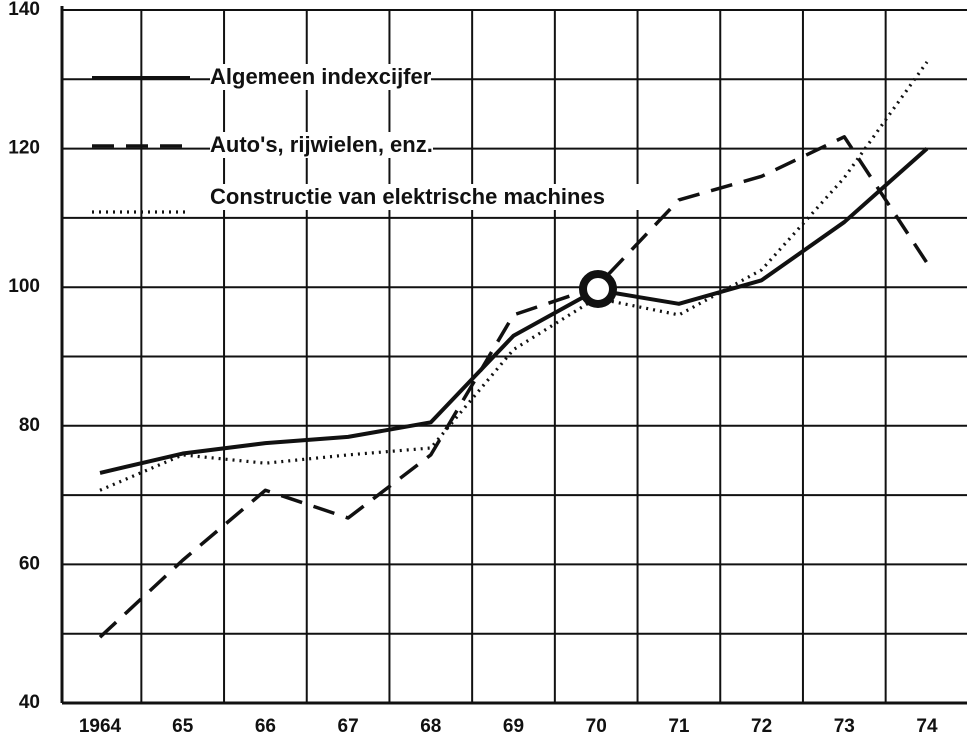  Describe the element at coordinates (679, 726) in the screenshot. I see `x-tick-label: 71` at that location.